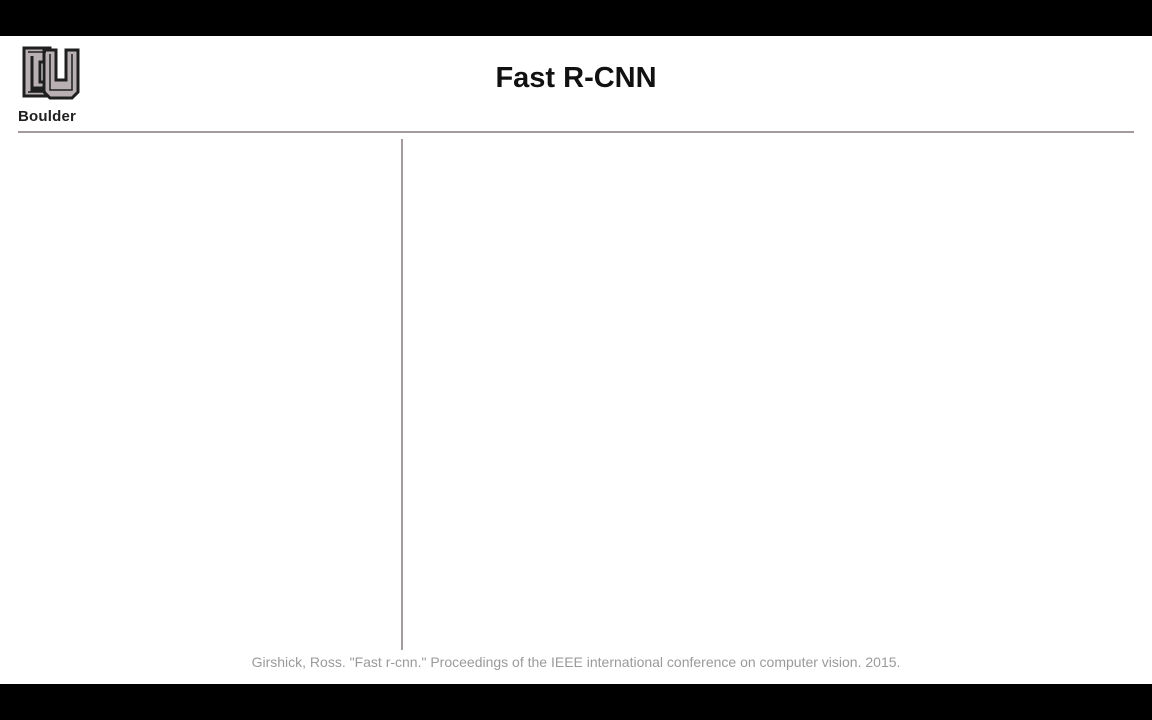 The width and height of the screenshot is (1152, 720). I want to click on slide-title: Fast R-CNN, so click(576, 78).